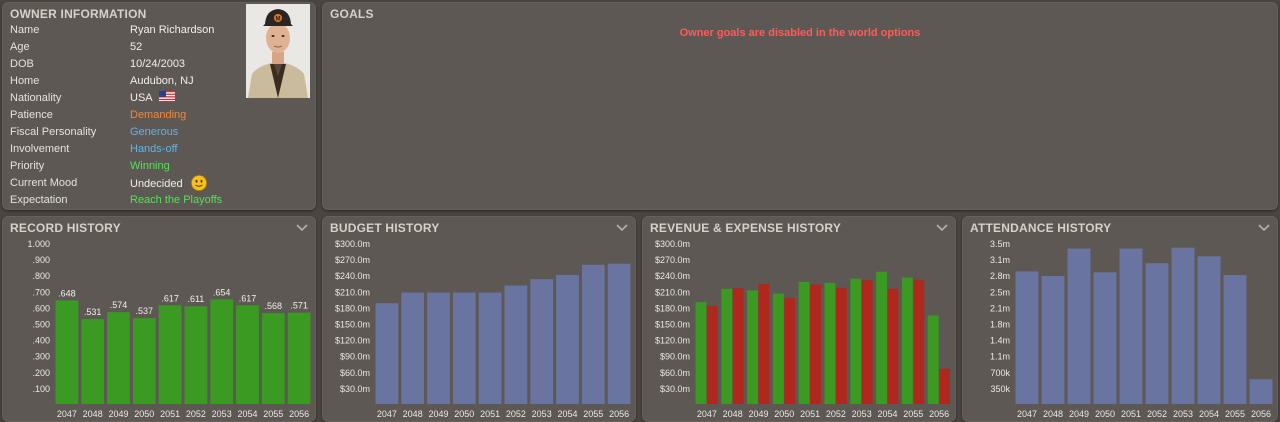 This screenshot has height=422, width=1280. Describe the element at coordinates (672, 260) in the screenshot. I see `y-tick-label: $270.0m` at that location.